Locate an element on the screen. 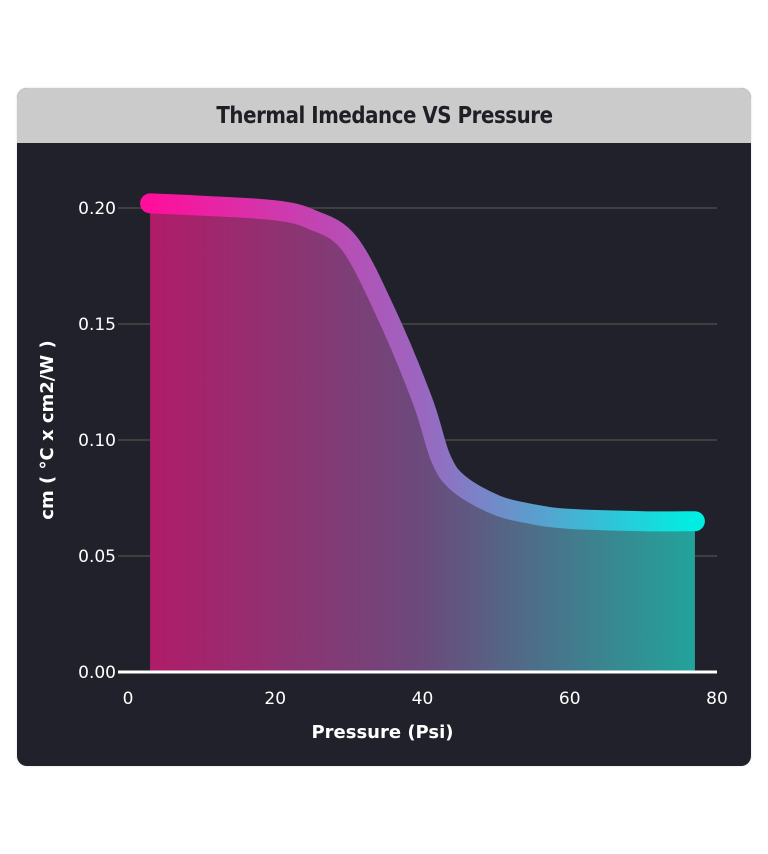 This screenshot has height=854, width=768. y-tick-label: 0.05 is located at coordinates (97, 557).